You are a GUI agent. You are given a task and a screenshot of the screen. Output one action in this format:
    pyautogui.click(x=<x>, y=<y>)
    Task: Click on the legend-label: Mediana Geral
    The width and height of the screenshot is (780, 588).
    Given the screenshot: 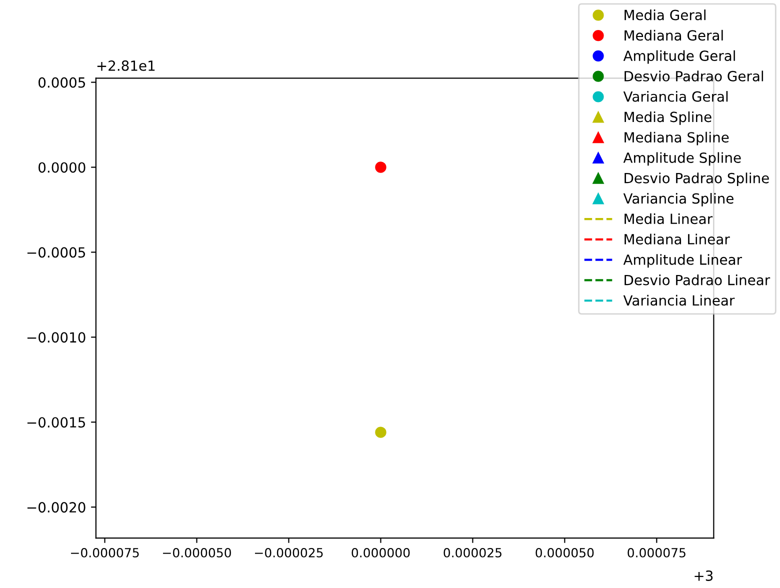 What is the action you would take?
    pyautogui.click(x=673, y=35)
    